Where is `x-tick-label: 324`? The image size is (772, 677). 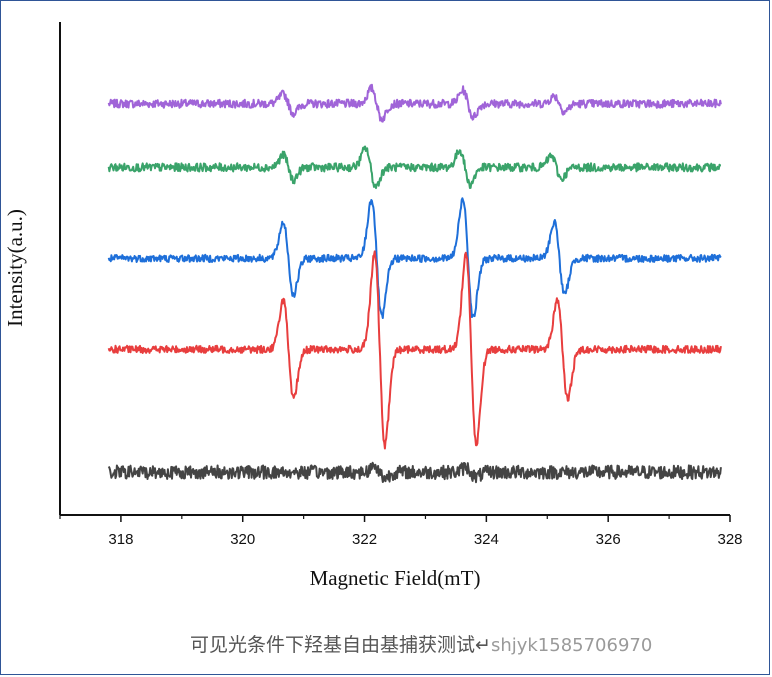
x-tick-label: 324 is located at coordinates (486, 539).